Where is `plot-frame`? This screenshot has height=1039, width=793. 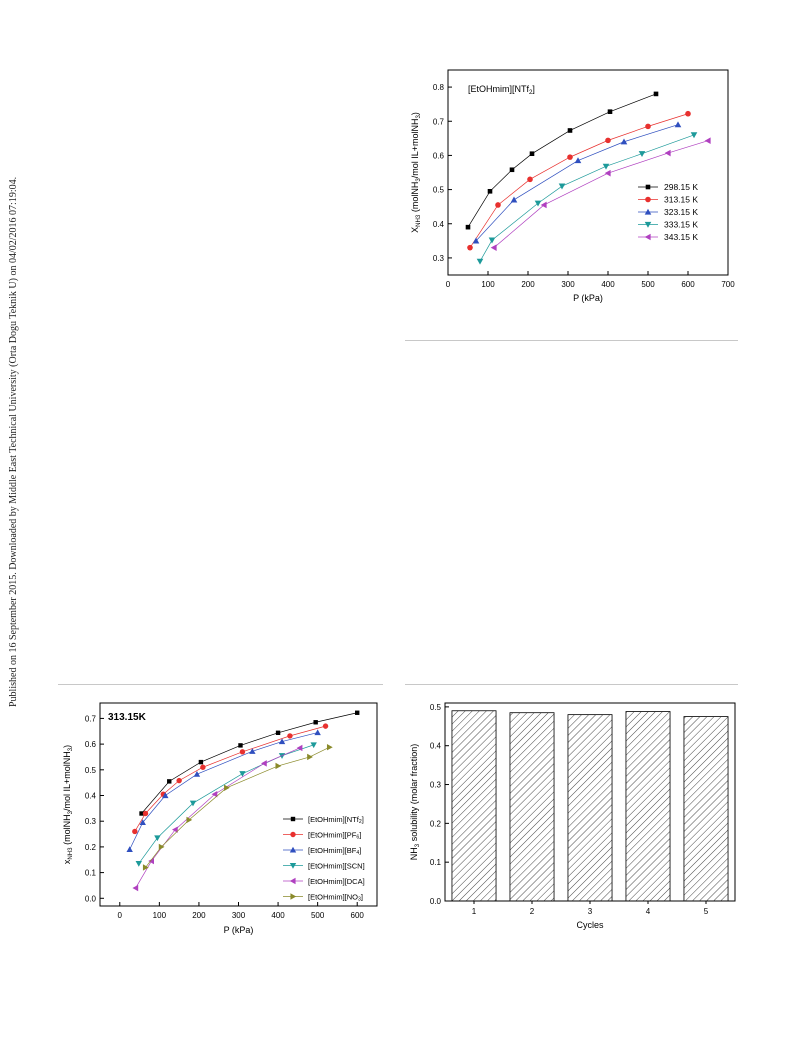
plot-frame is located at coordinates (588, 172).